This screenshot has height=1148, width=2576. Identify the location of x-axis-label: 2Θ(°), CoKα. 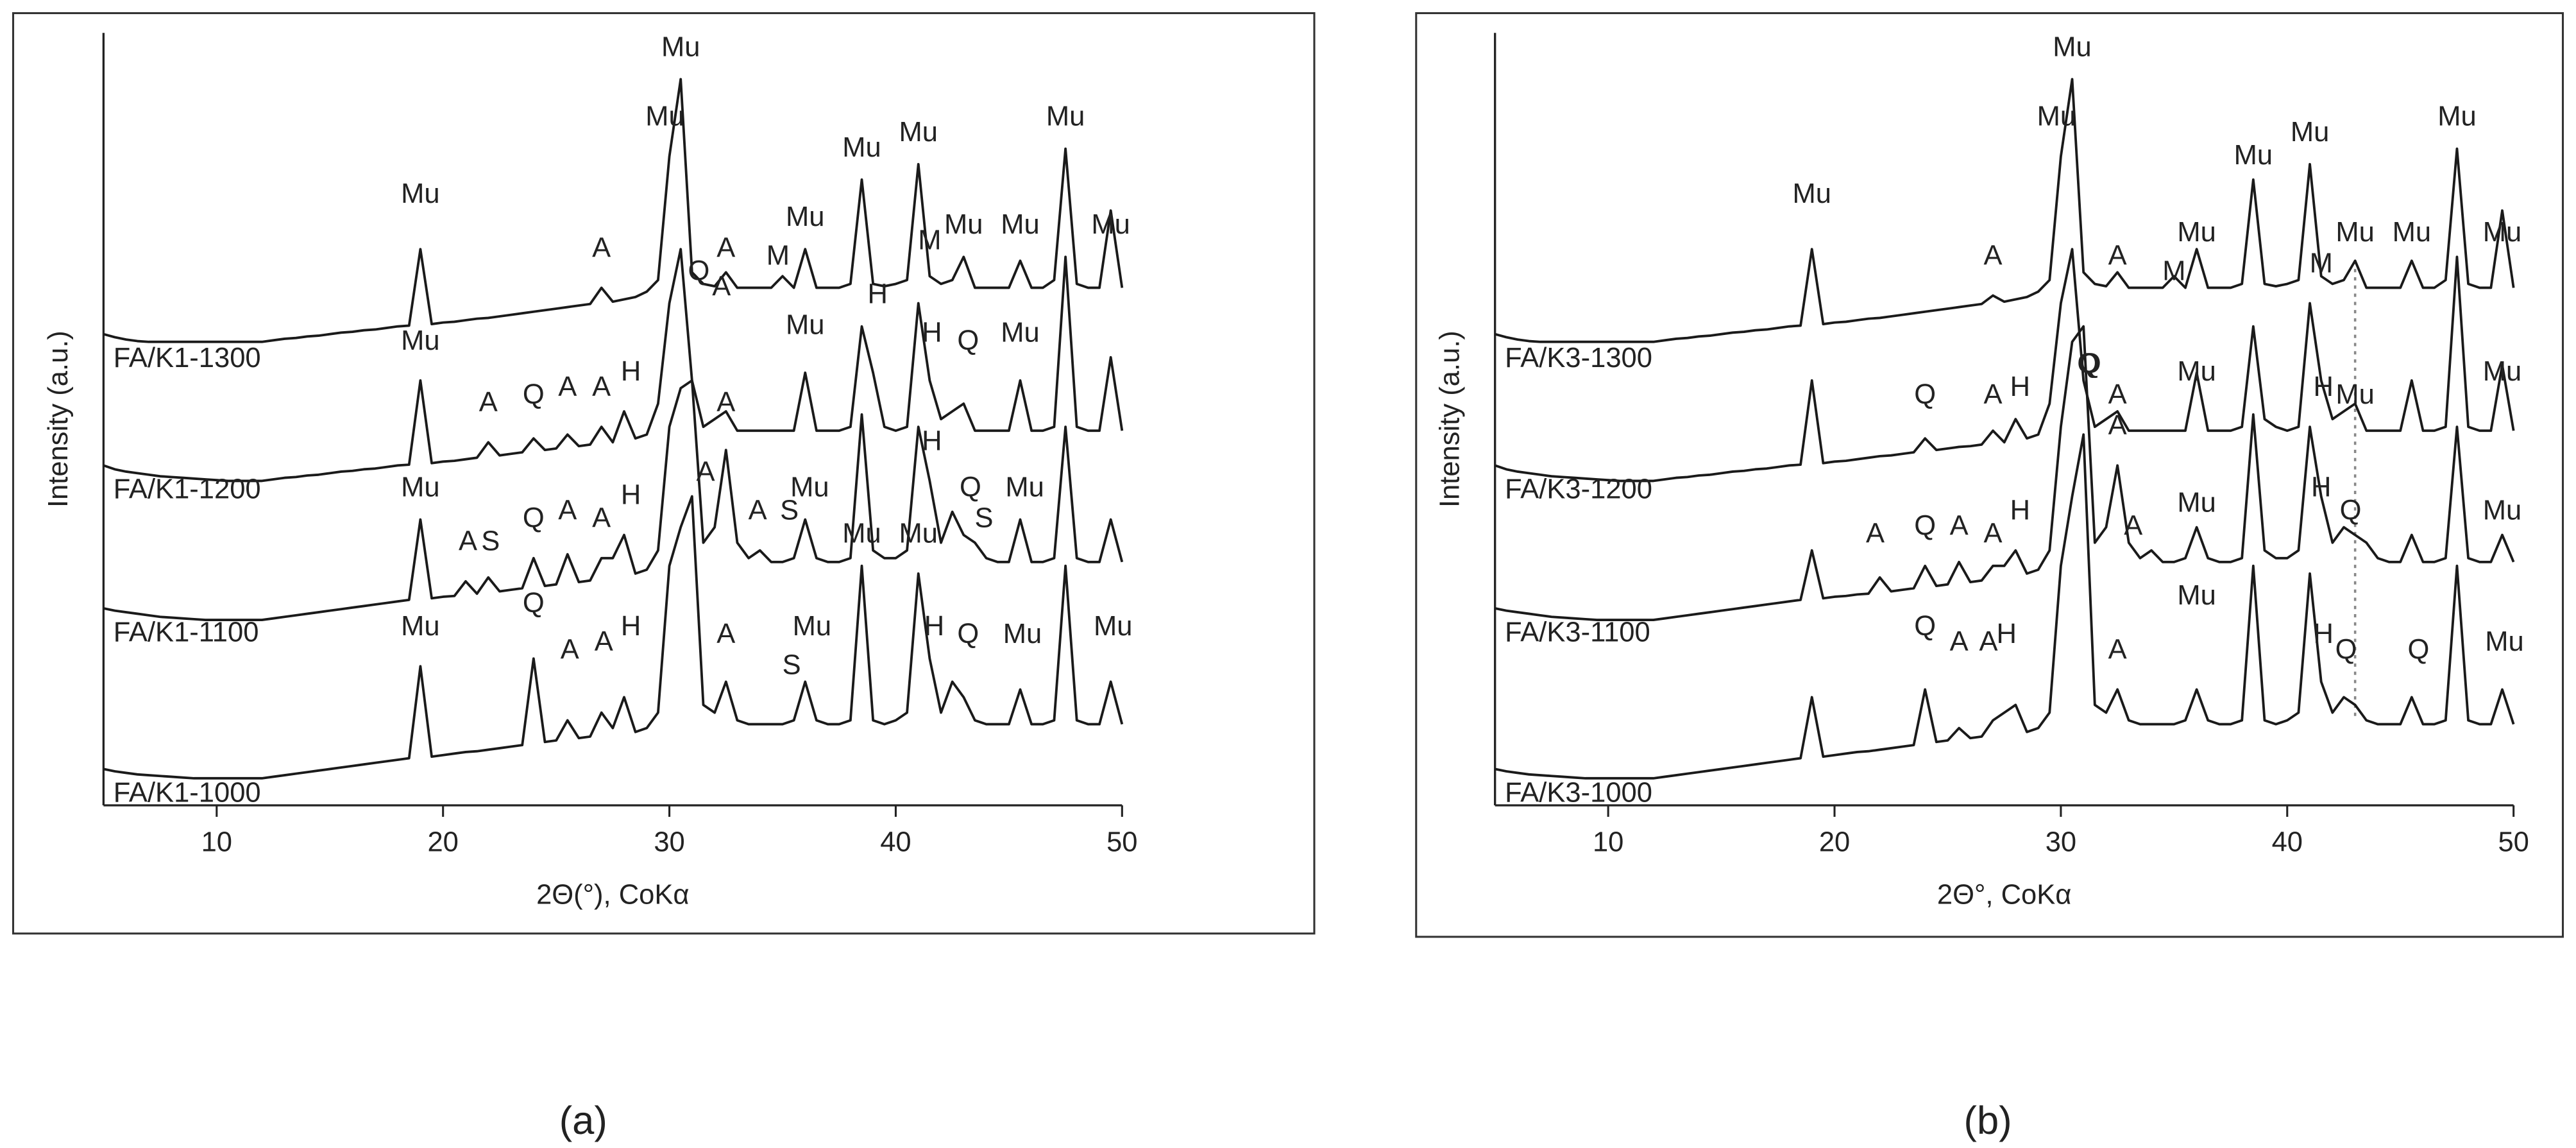
(613, 895).